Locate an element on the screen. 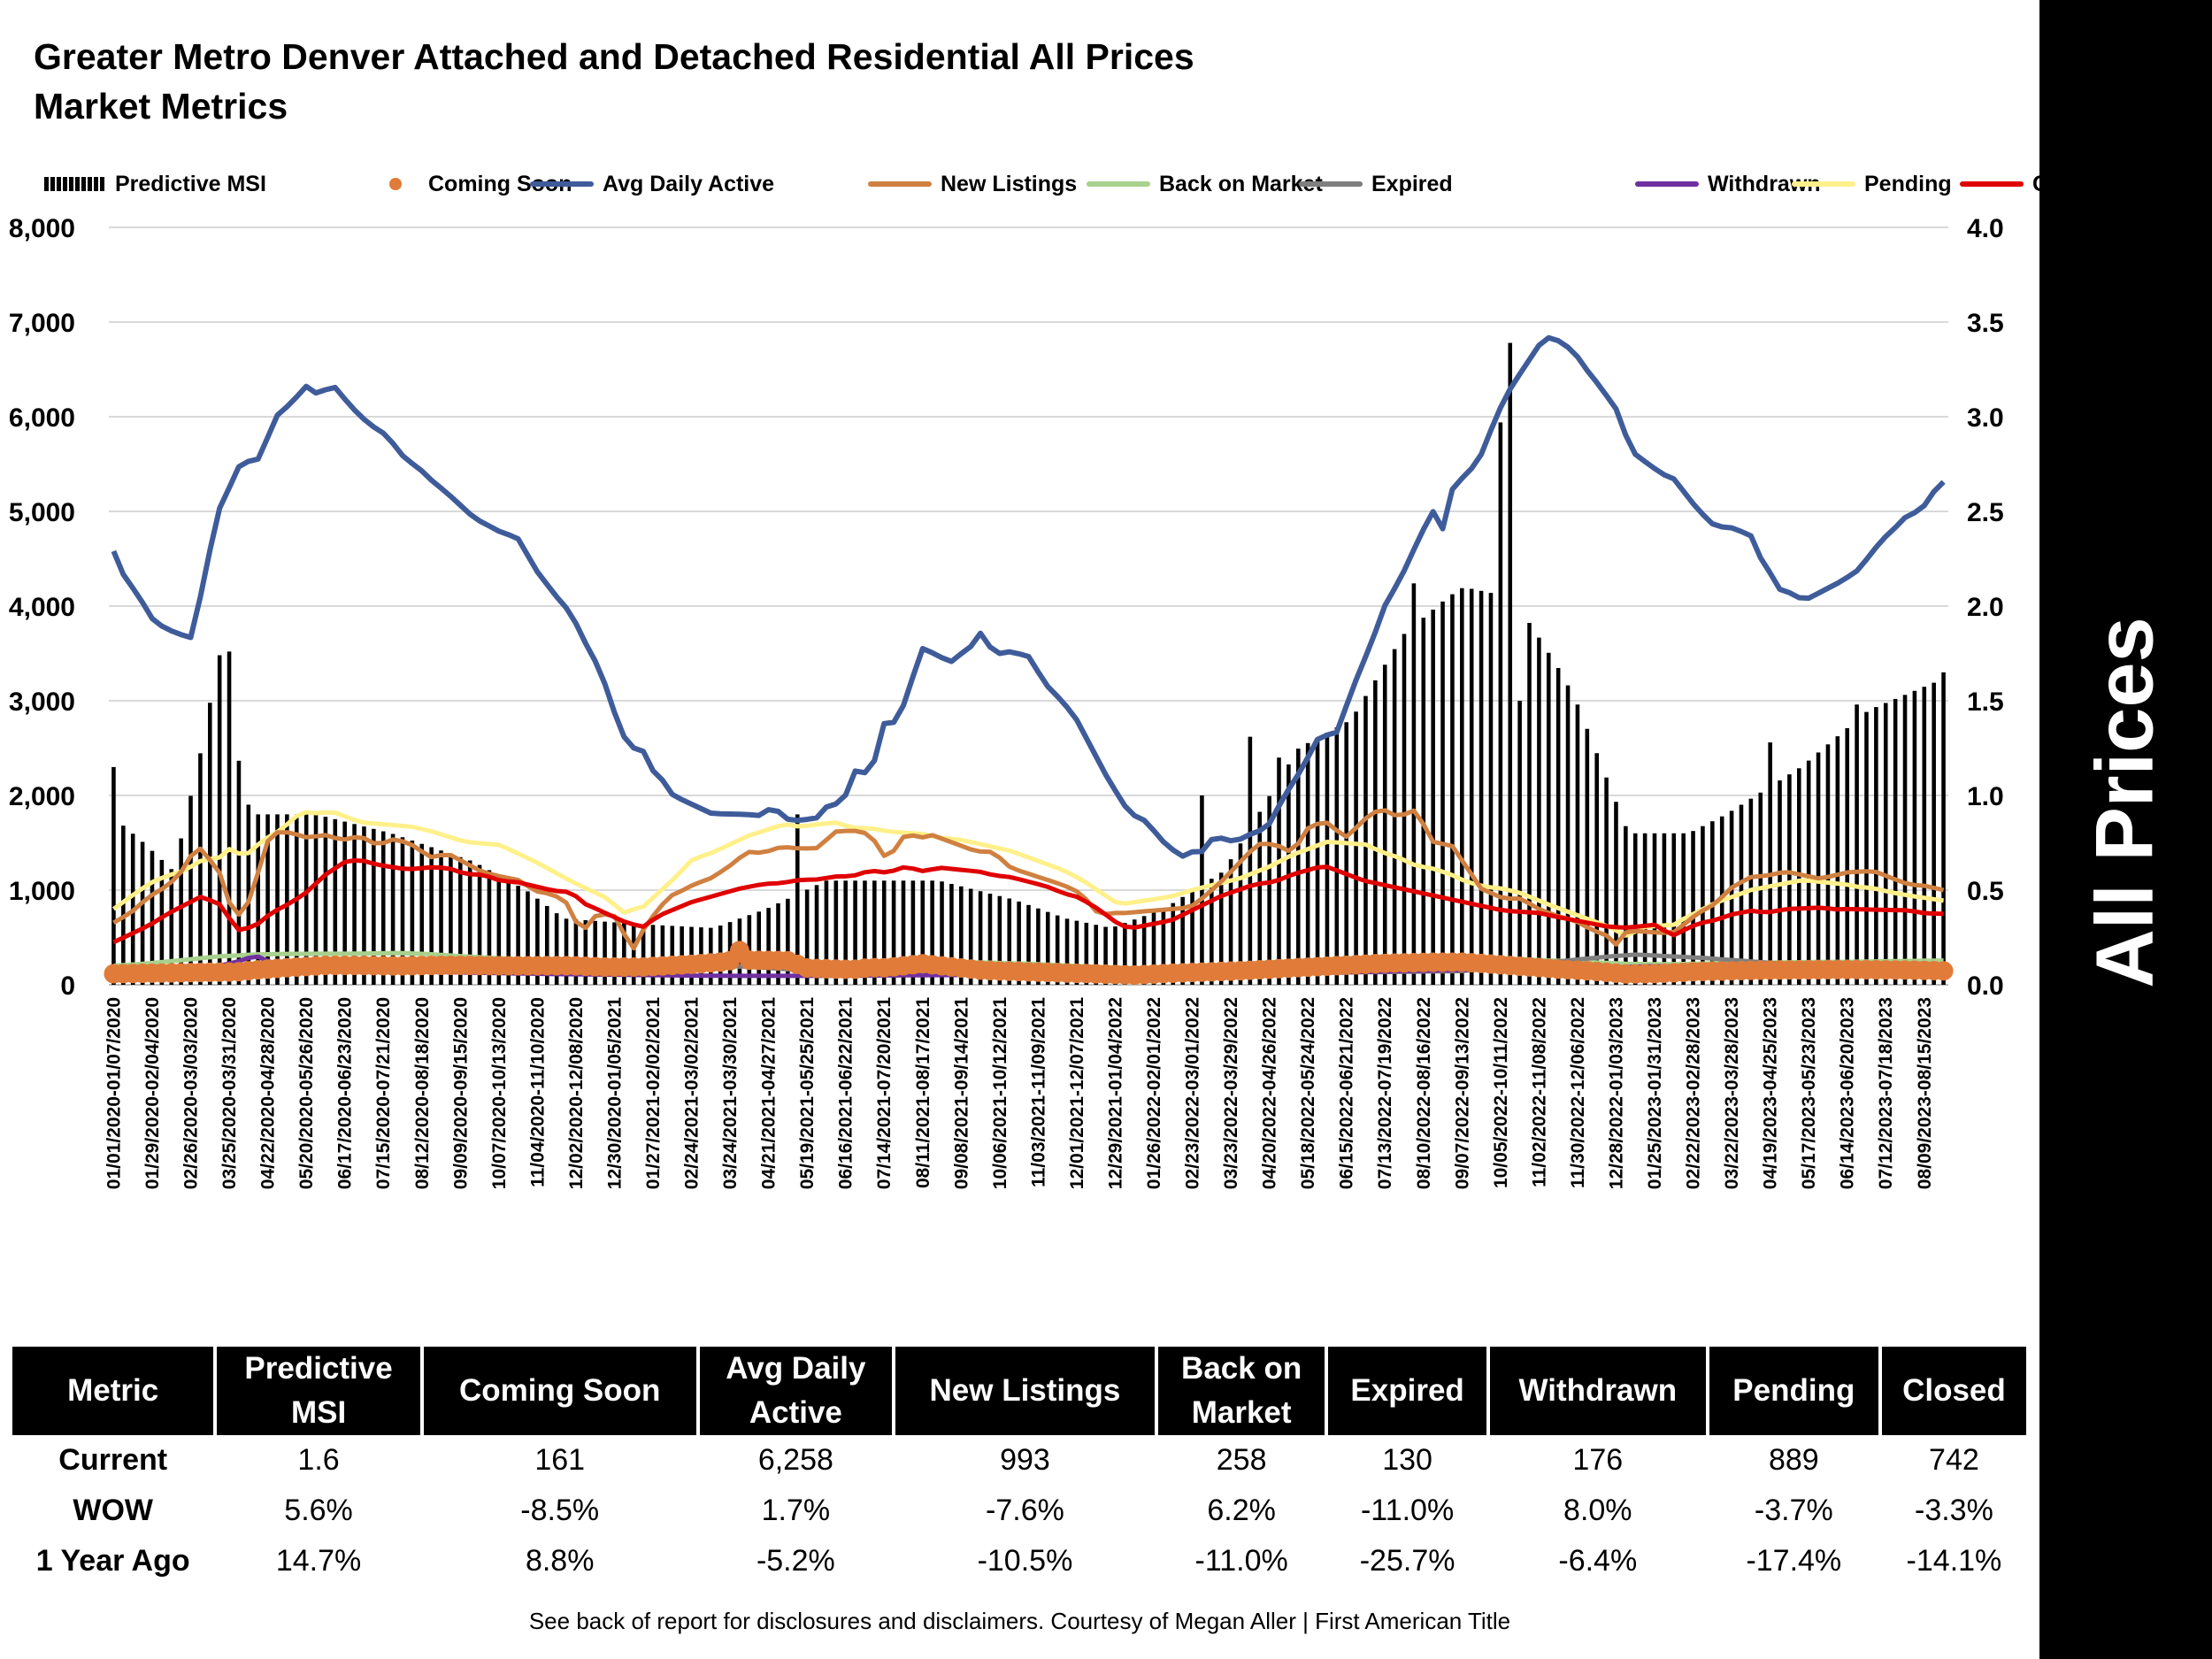  x-axis-tick-label: 01/01/2020-01/07/2020 is located at coordinates (114, 1093).